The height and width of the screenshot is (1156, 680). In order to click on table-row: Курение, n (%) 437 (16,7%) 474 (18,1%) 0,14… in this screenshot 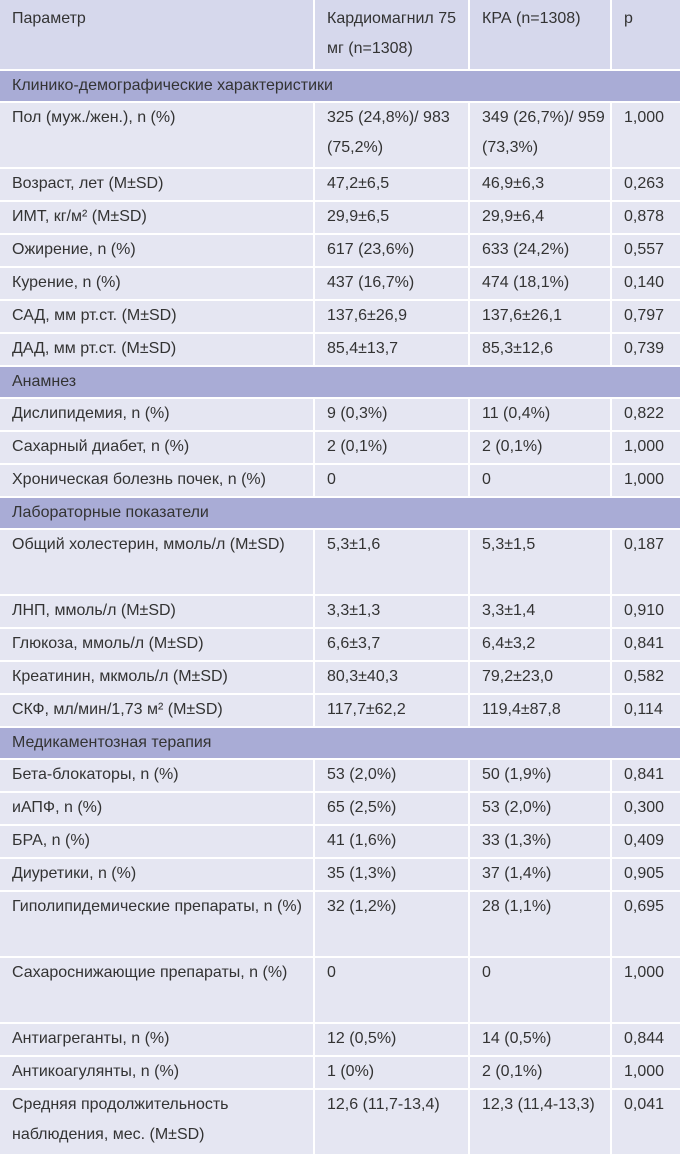, I will do `click(340, 284)`.